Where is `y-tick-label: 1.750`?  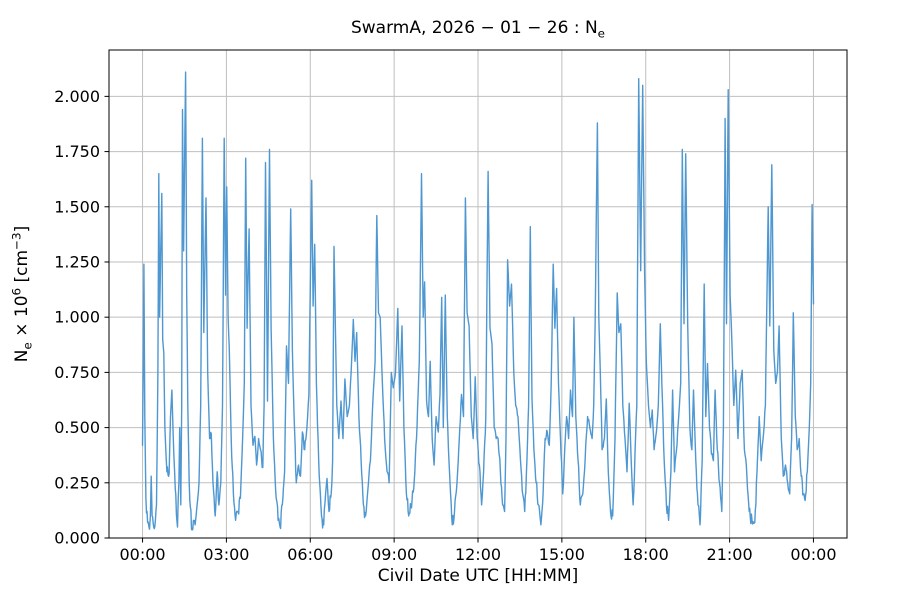
y-tick-label: 1.750 is located at coordinates (77, 151).